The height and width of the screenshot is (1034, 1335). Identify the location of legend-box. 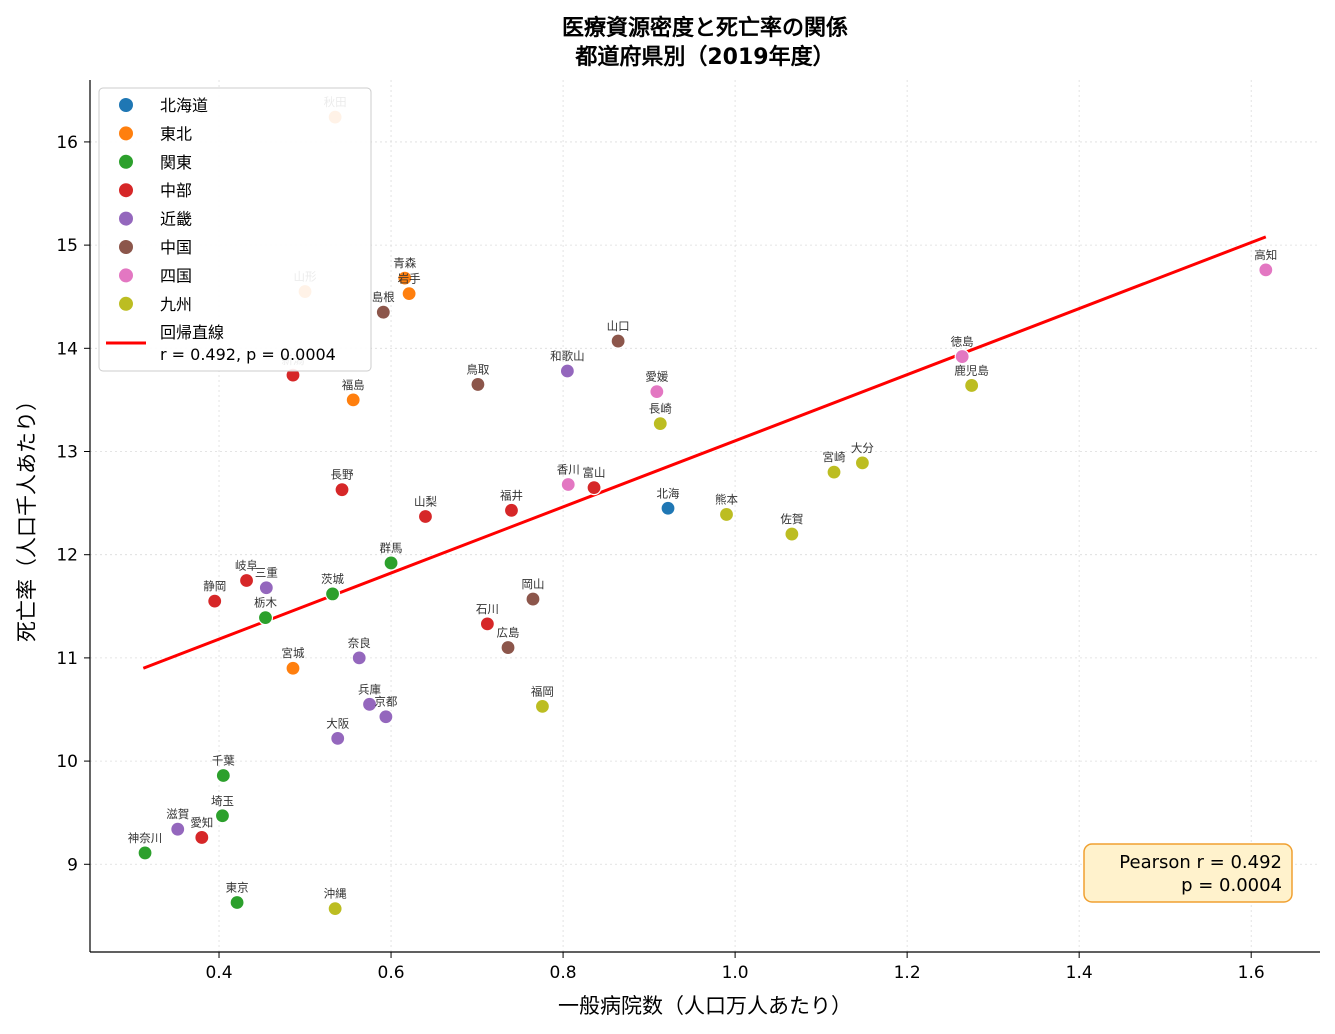
(235, 229).